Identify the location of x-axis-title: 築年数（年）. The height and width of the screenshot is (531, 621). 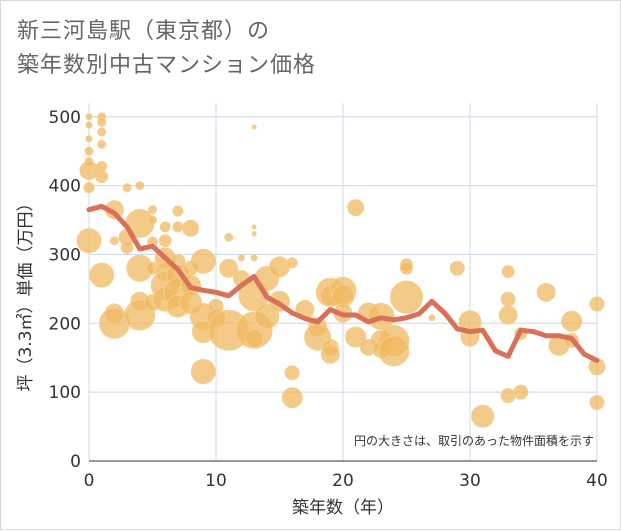
(343, 508).